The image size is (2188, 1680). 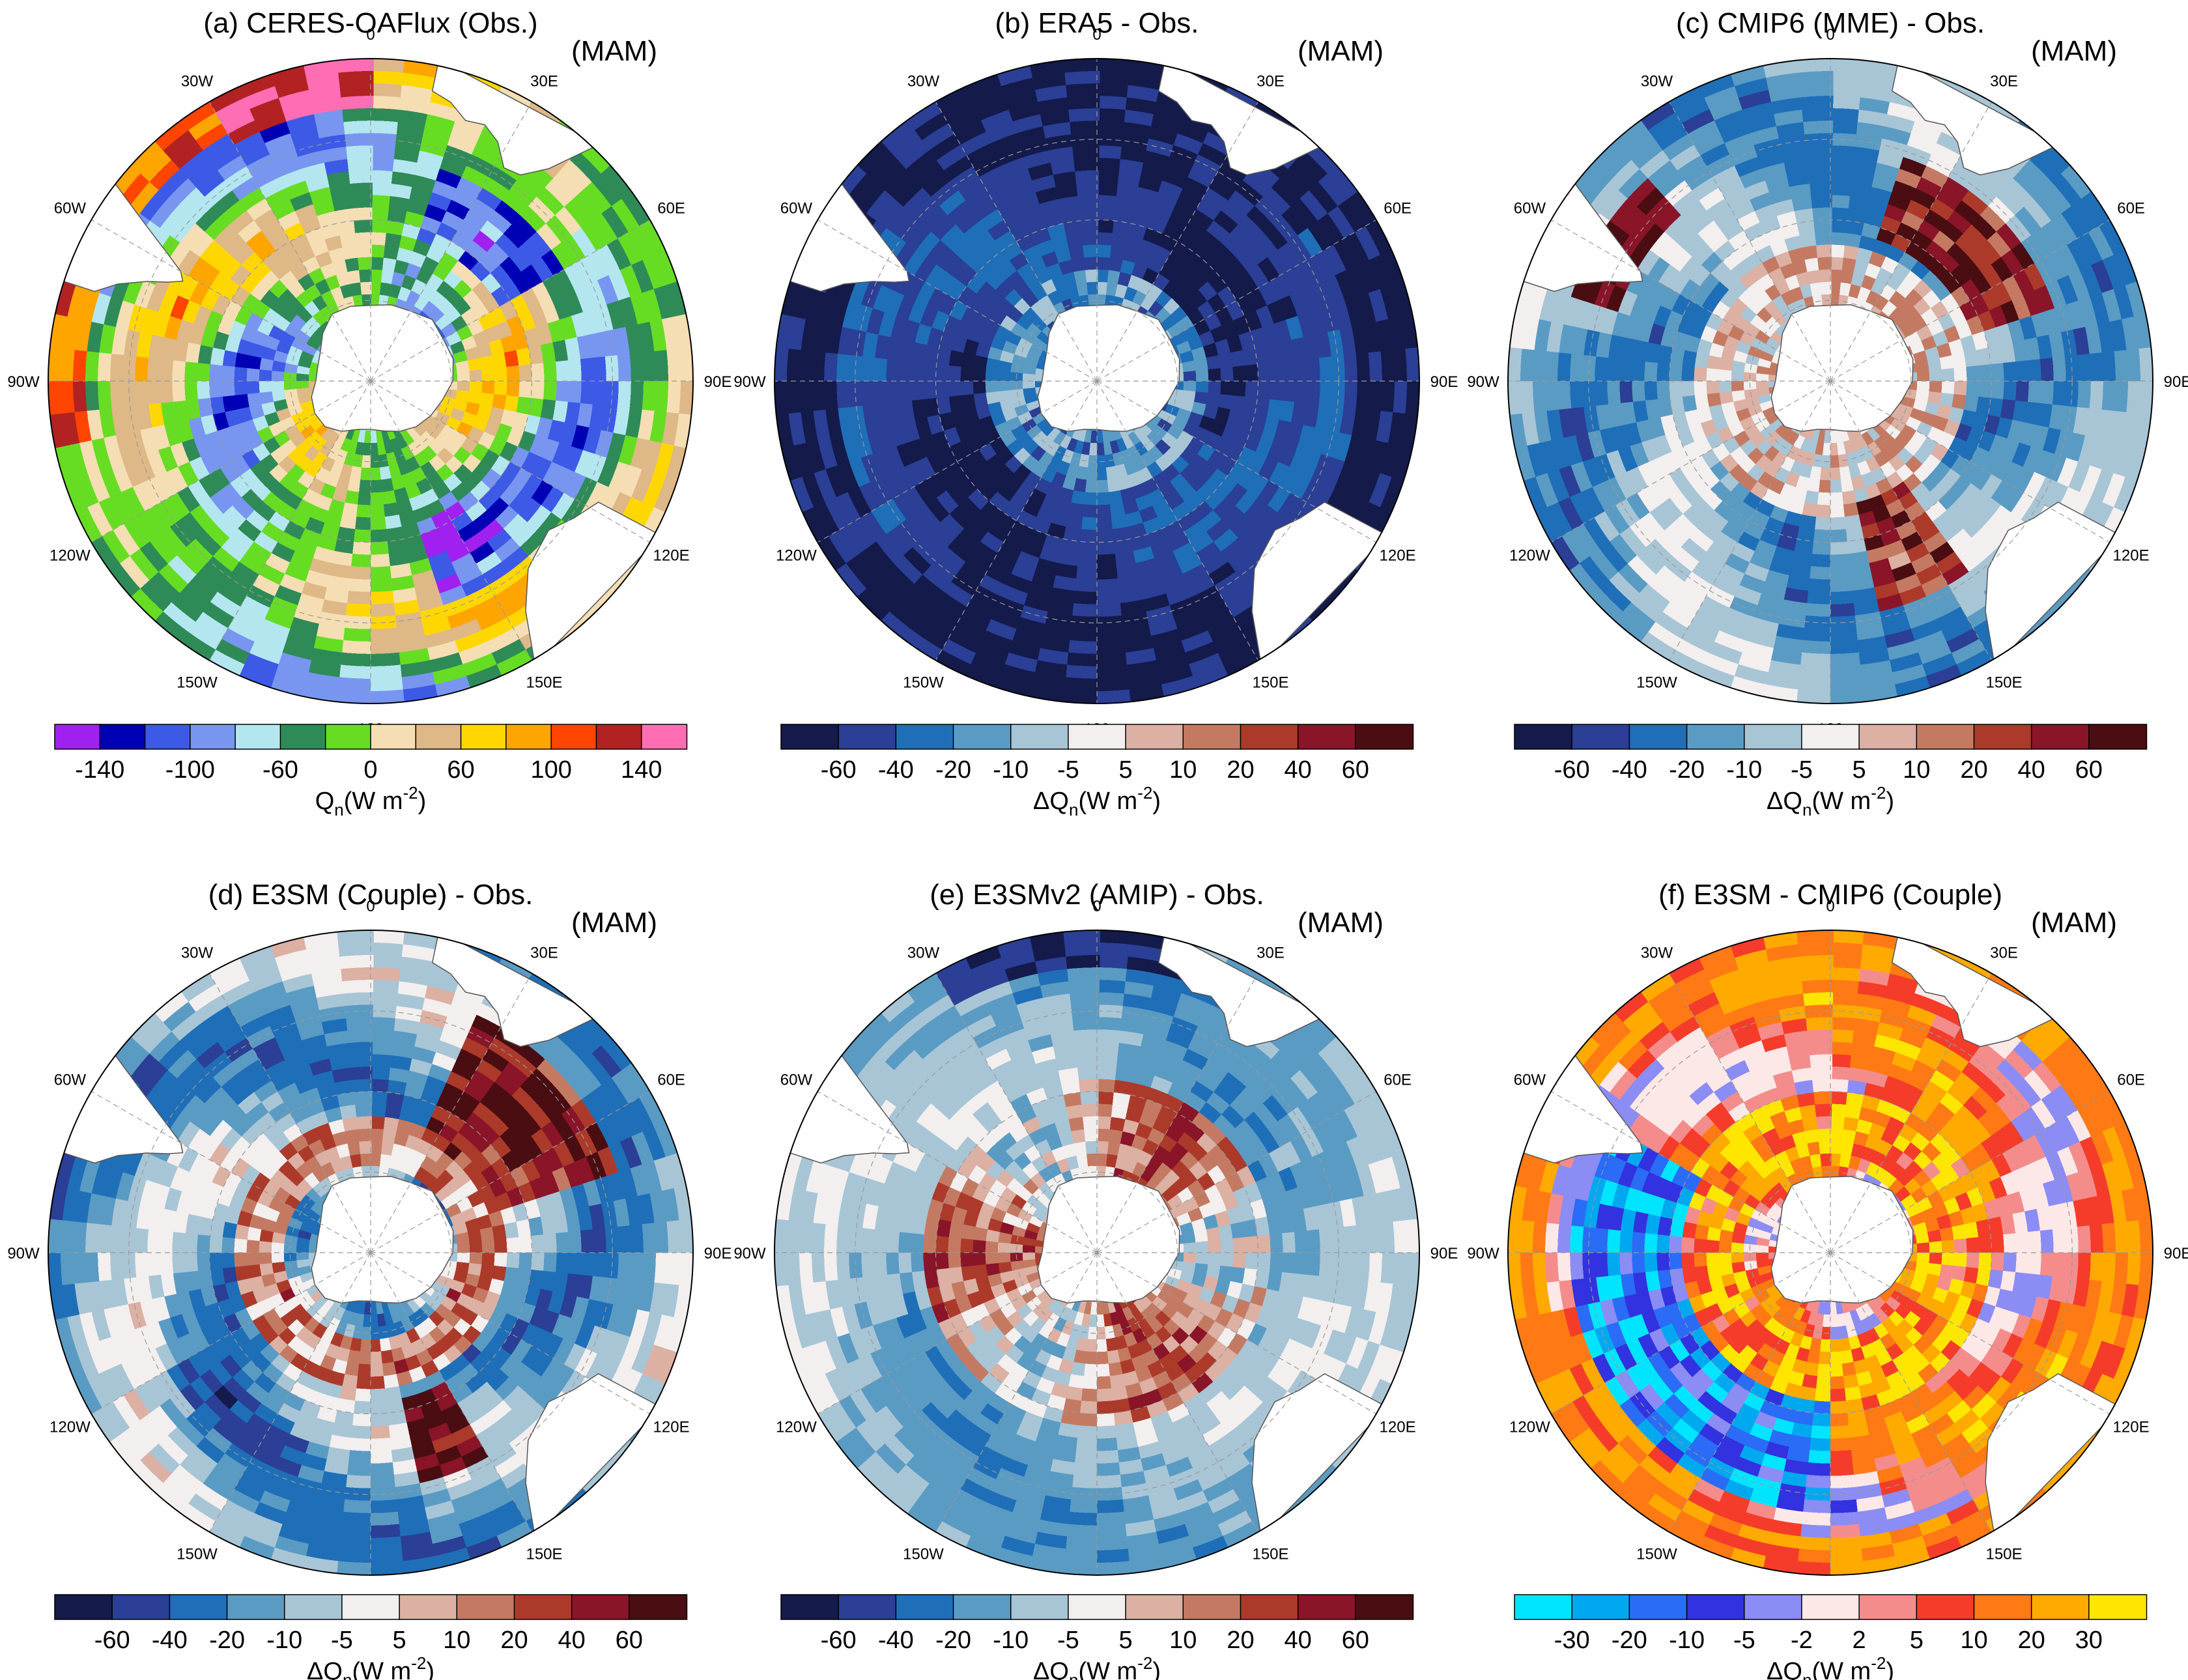 I want to click on panel-title: (b) ERA5 - Obs., so click(x=1097, y=23).